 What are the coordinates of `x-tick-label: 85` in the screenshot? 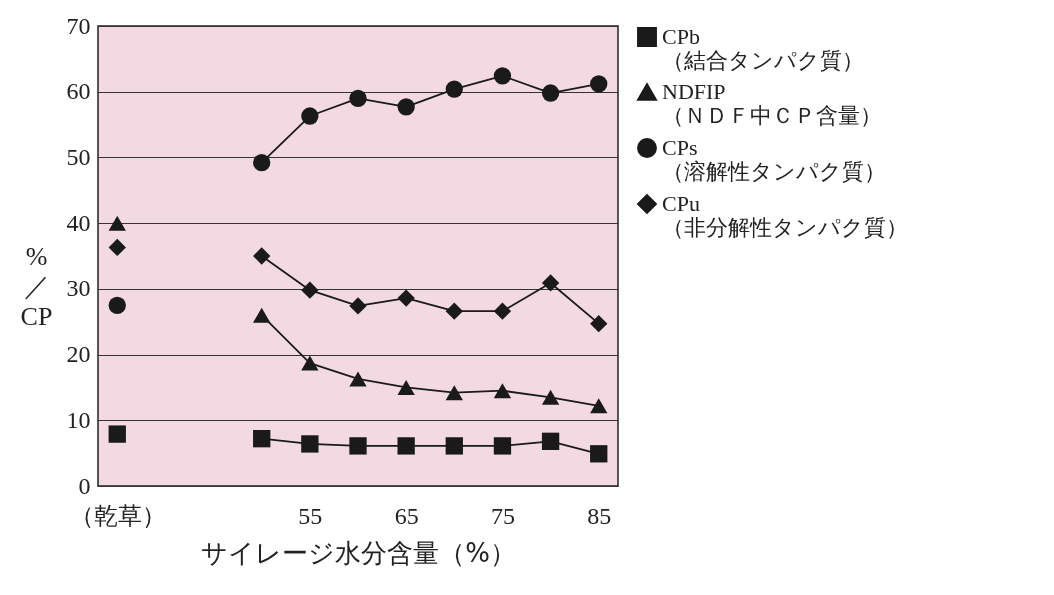 It's located at (599, 515).